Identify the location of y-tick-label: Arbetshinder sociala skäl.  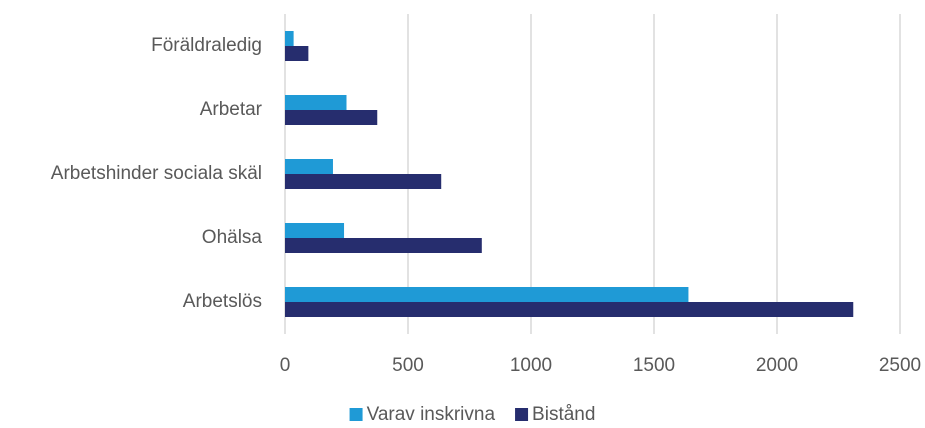
(156, 173).